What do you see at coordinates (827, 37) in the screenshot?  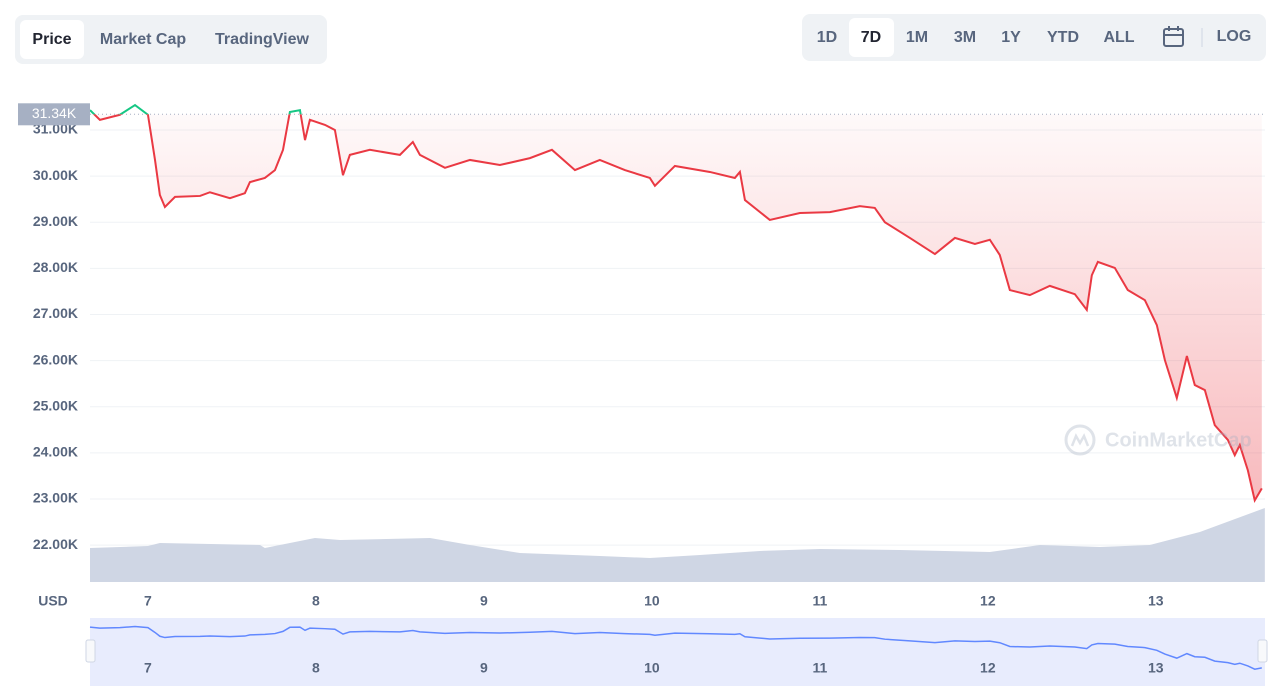 I see `range-button: 1D` at bounding box center [827, 37].